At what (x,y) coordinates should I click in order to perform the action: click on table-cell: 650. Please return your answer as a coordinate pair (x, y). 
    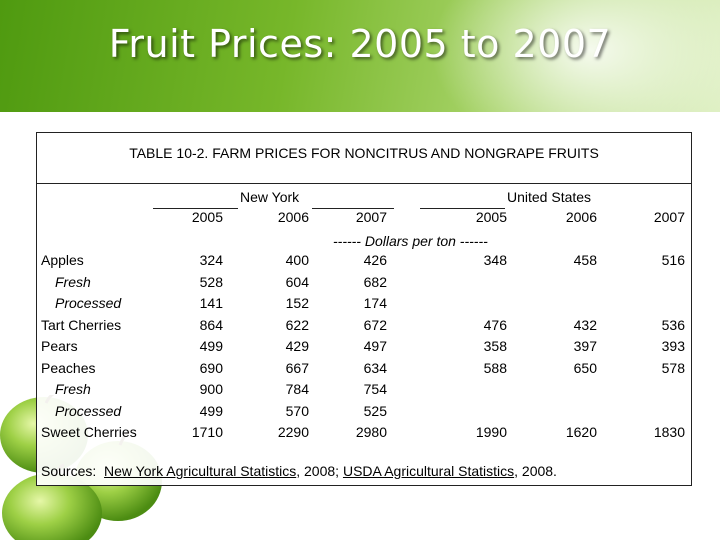
    Looking at the image, I should click on (585, 368).